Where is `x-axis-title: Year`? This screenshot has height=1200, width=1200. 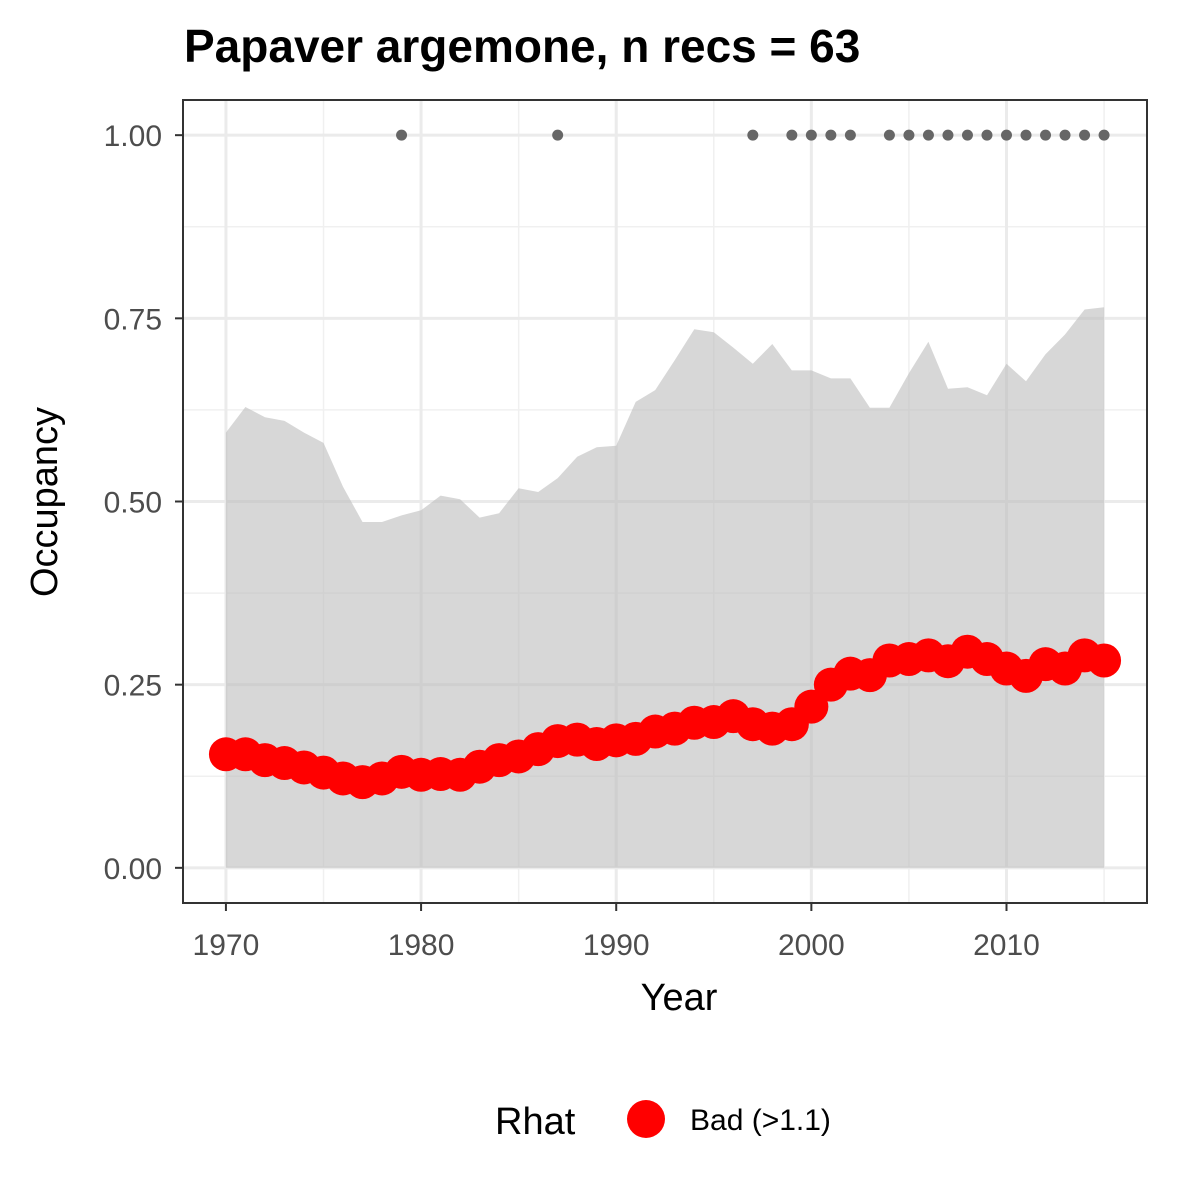 x-axis-title: Year is located at coordinates (679, 998).